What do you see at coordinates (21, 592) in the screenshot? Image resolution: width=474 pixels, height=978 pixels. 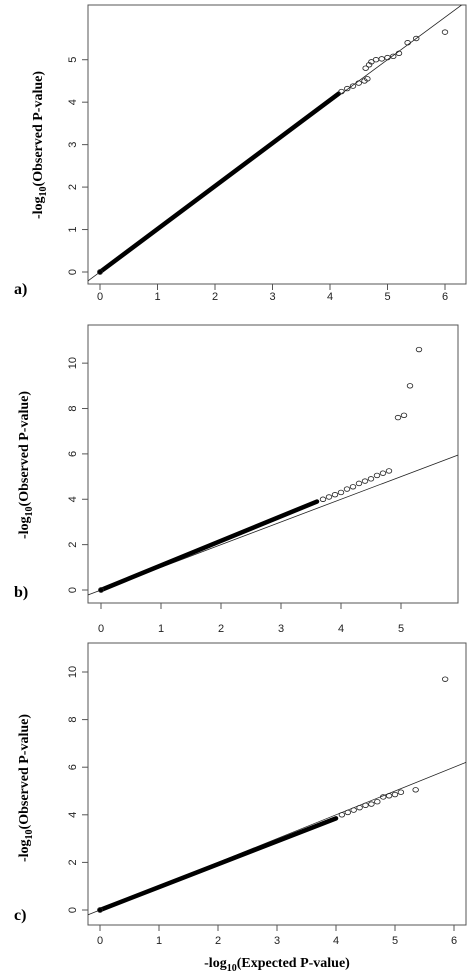 I see `panel-label: b)` at bounding box center [21, 592].